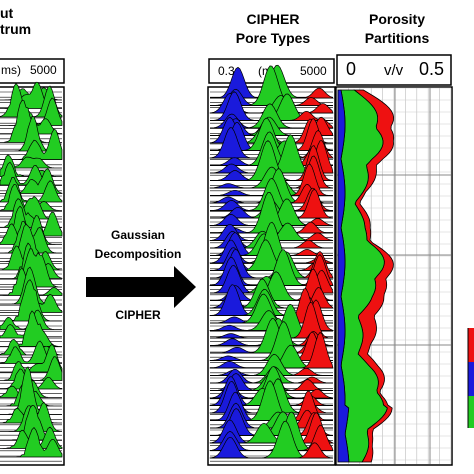 The width and height of the screenshot is (474, 474). I want to click on porosity-partitions-title-line1: Porosity, so click(396, 19).